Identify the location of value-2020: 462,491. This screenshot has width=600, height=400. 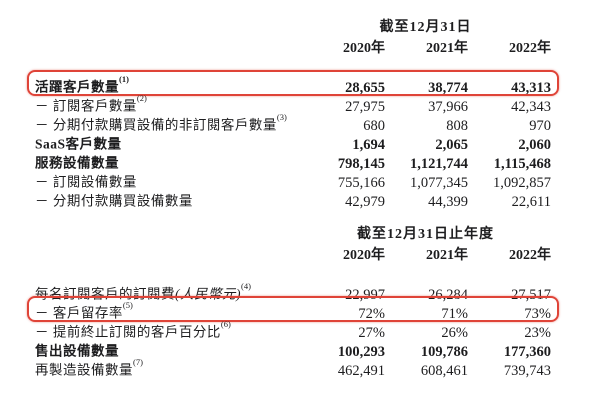
(361, 370).